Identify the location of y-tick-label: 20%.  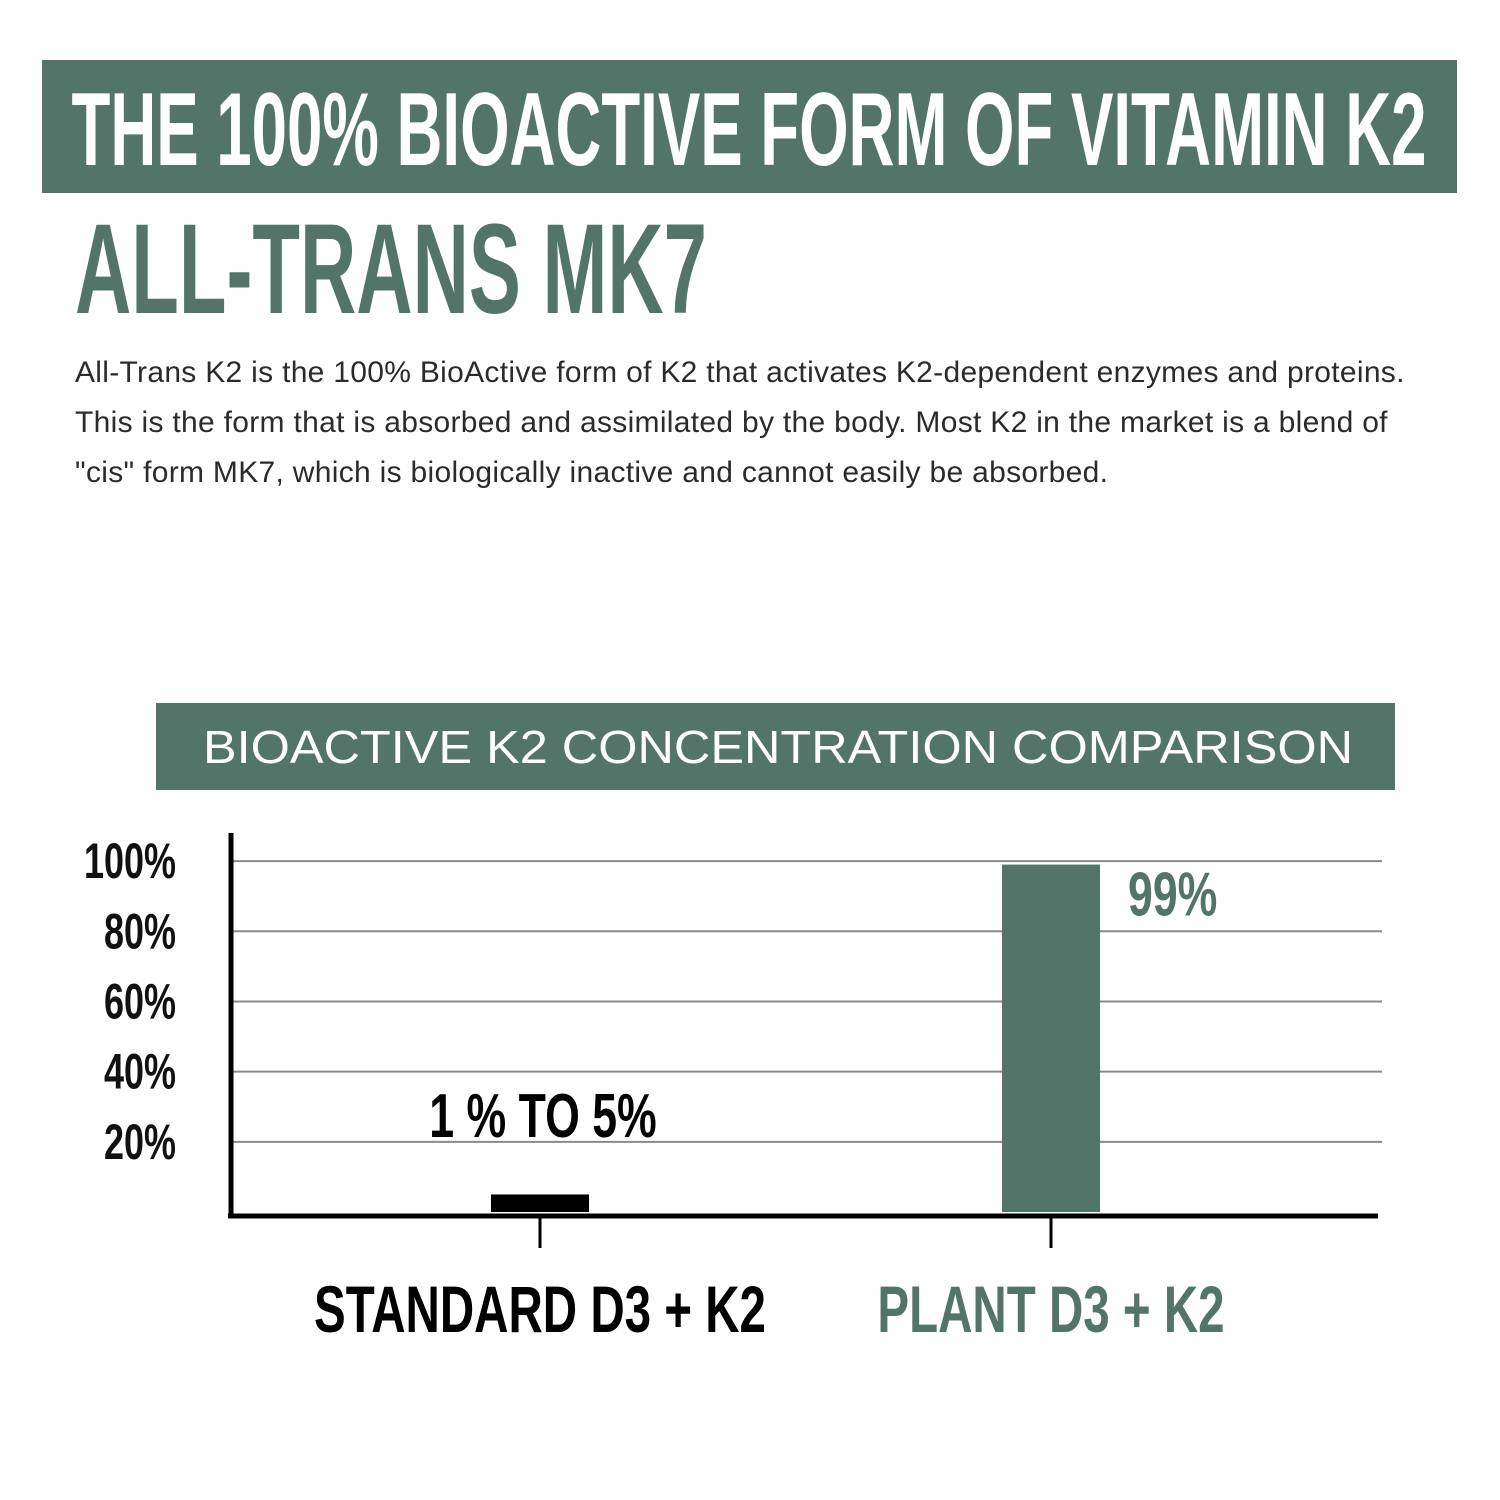
(140, 1142).